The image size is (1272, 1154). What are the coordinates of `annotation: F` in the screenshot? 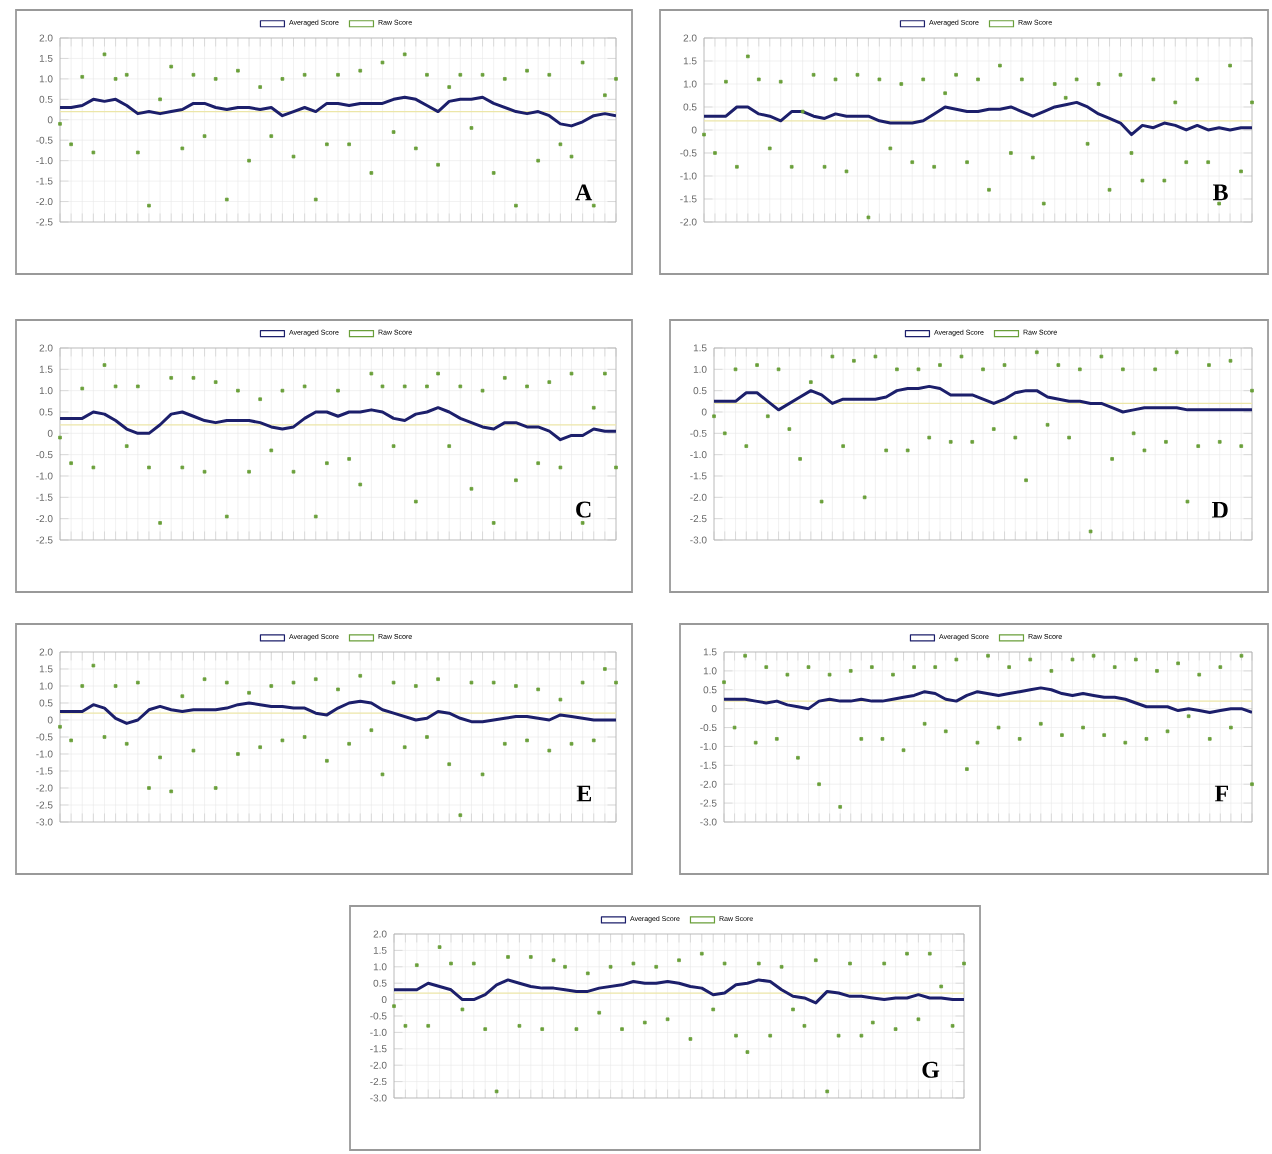 It's located at (1221, 793).